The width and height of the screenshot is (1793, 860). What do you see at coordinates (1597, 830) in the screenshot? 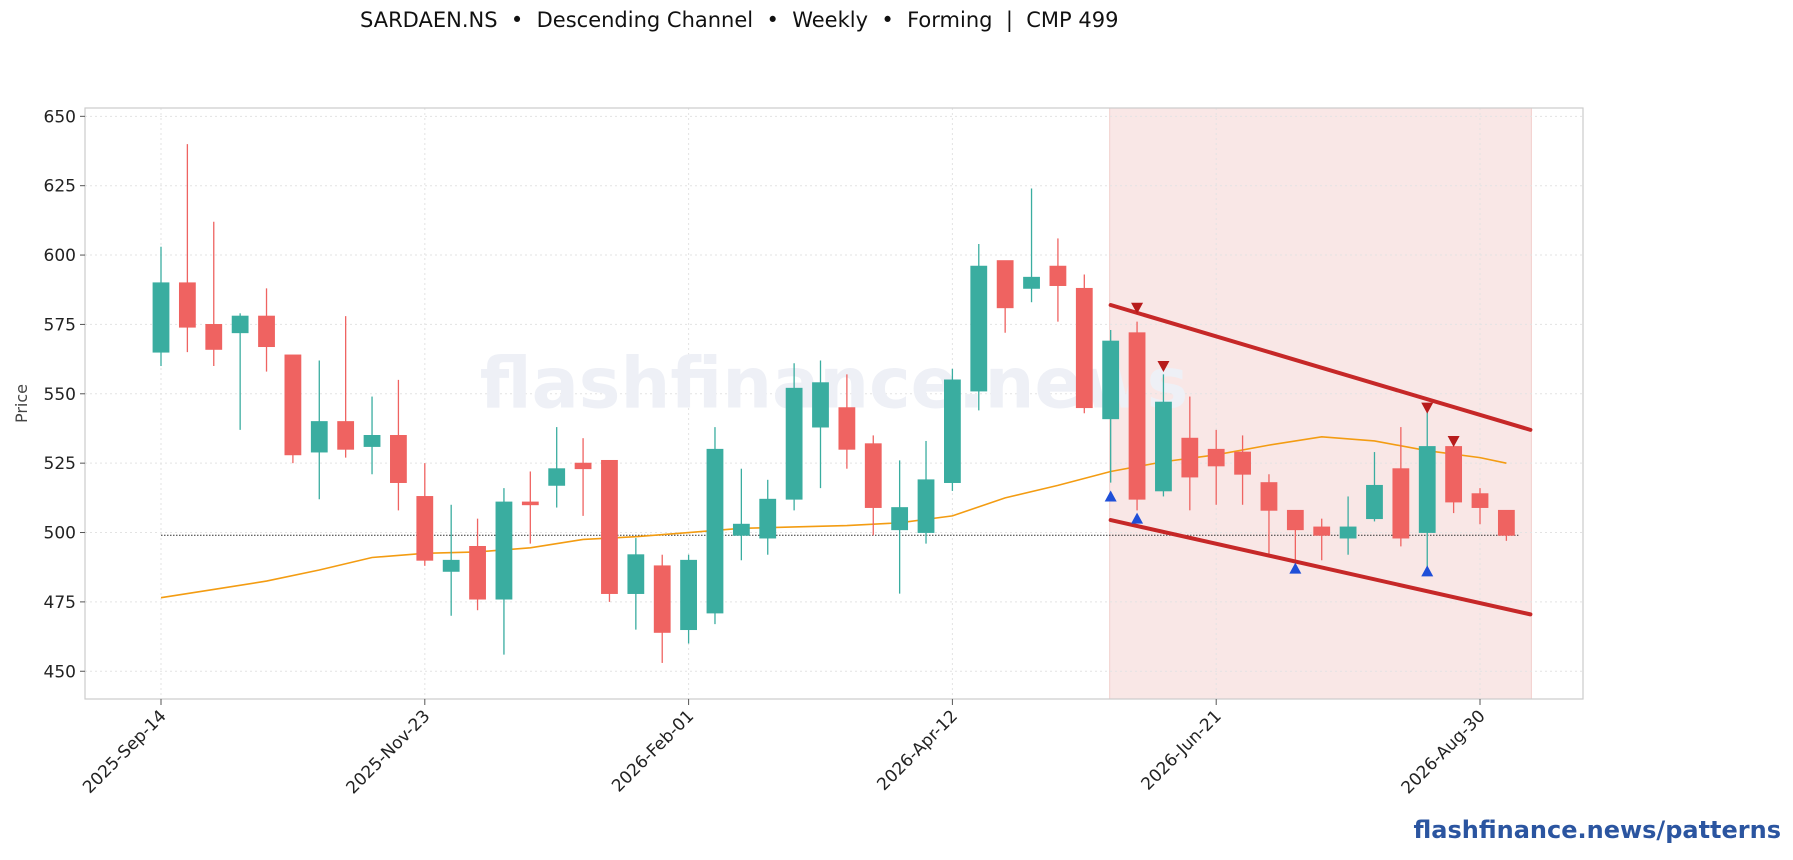
I see `brand-link: flashfinance.news/patterns` at bounding box center [1597, 830].